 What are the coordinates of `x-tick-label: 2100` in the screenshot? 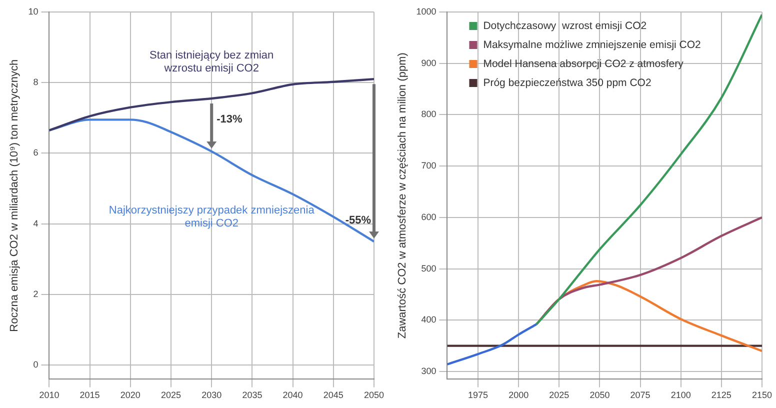 It's located at (680, 395).